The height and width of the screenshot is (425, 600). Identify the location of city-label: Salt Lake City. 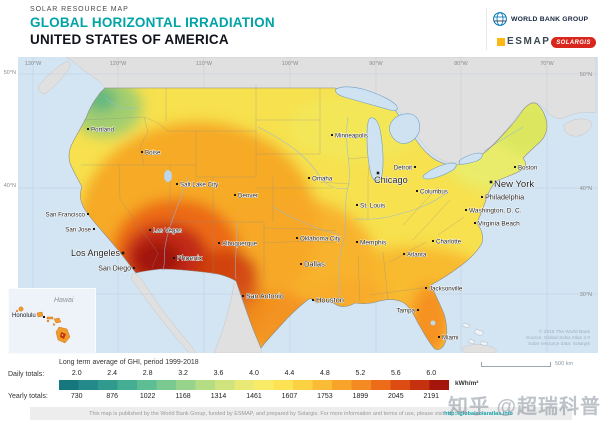
(199, 184).